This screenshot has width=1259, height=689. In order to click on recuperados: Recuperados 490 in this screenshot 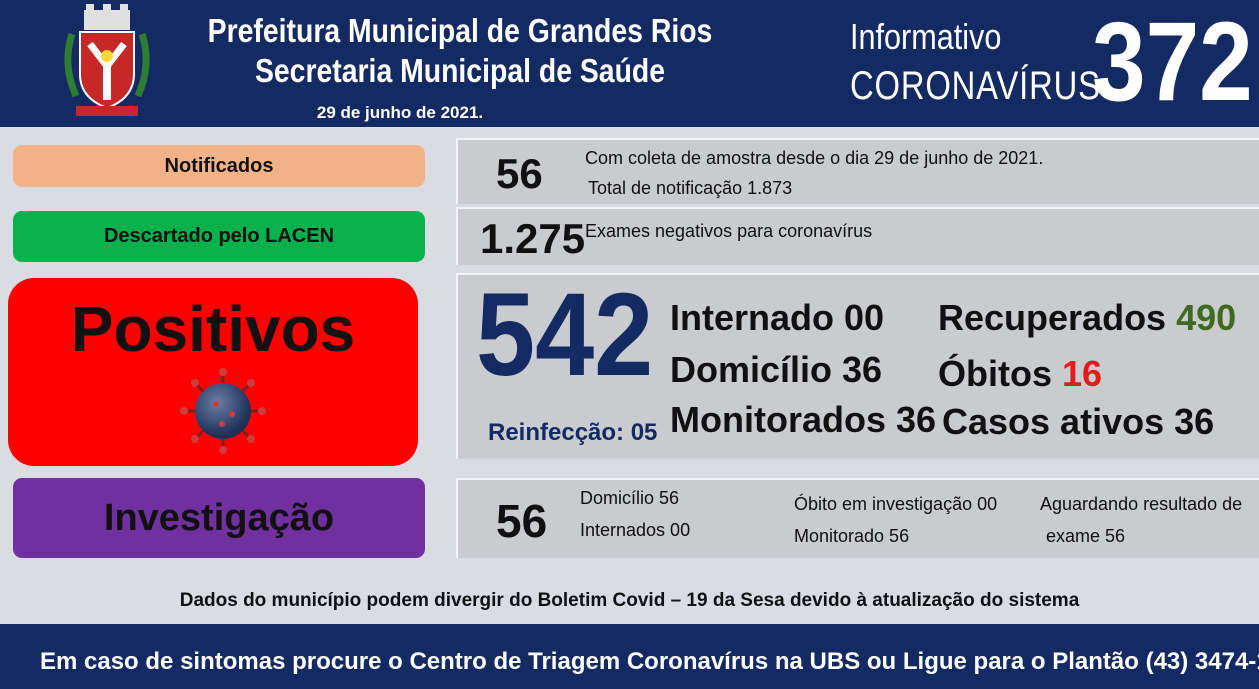, I will do `click(1087, 318)`.